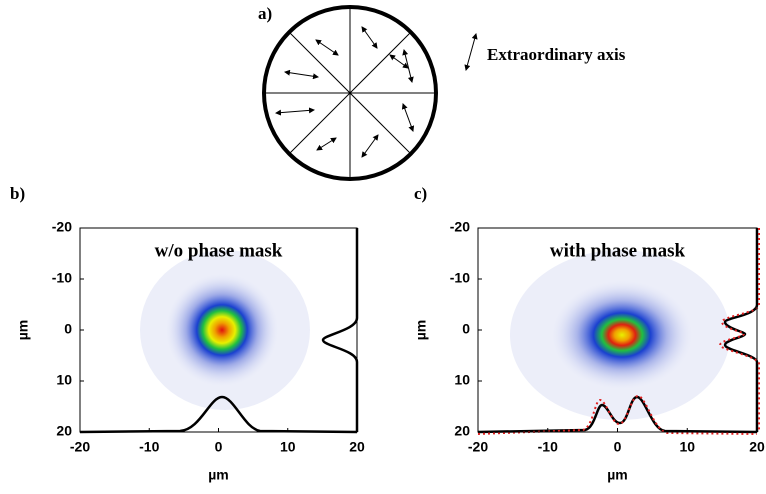  I want to click on panel-label: c), so click(420, 193).